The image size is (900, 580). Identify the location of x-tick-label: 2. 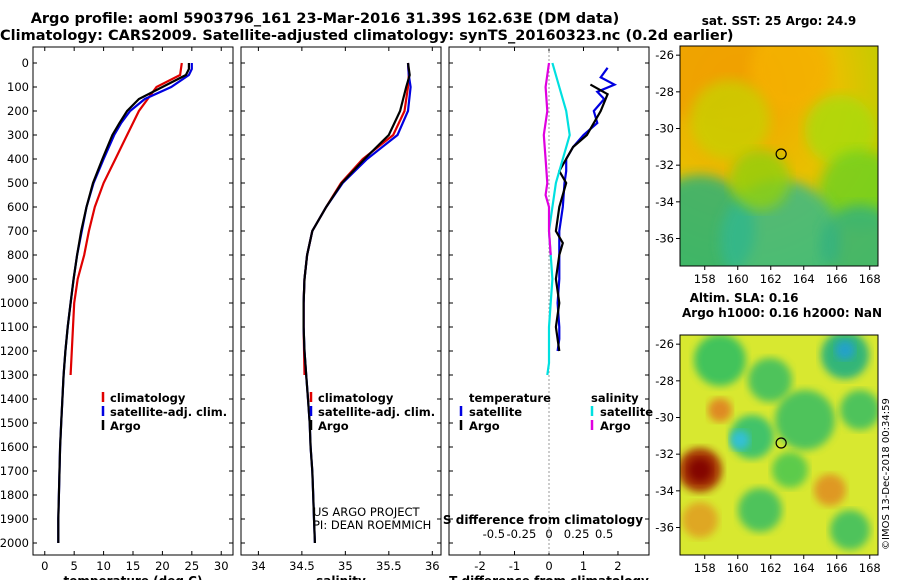
(617, 566).